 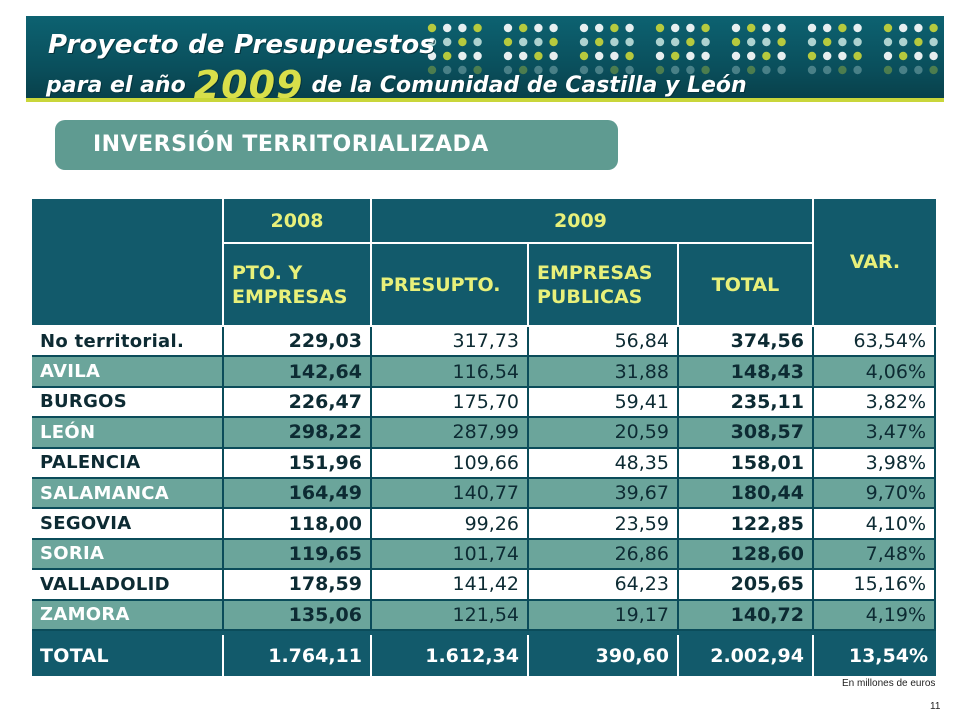 What do you see at coordinates (875, 463) in the screenshot?
I see `table-cell-var: 3,98%` at bounding box center [875, 463].